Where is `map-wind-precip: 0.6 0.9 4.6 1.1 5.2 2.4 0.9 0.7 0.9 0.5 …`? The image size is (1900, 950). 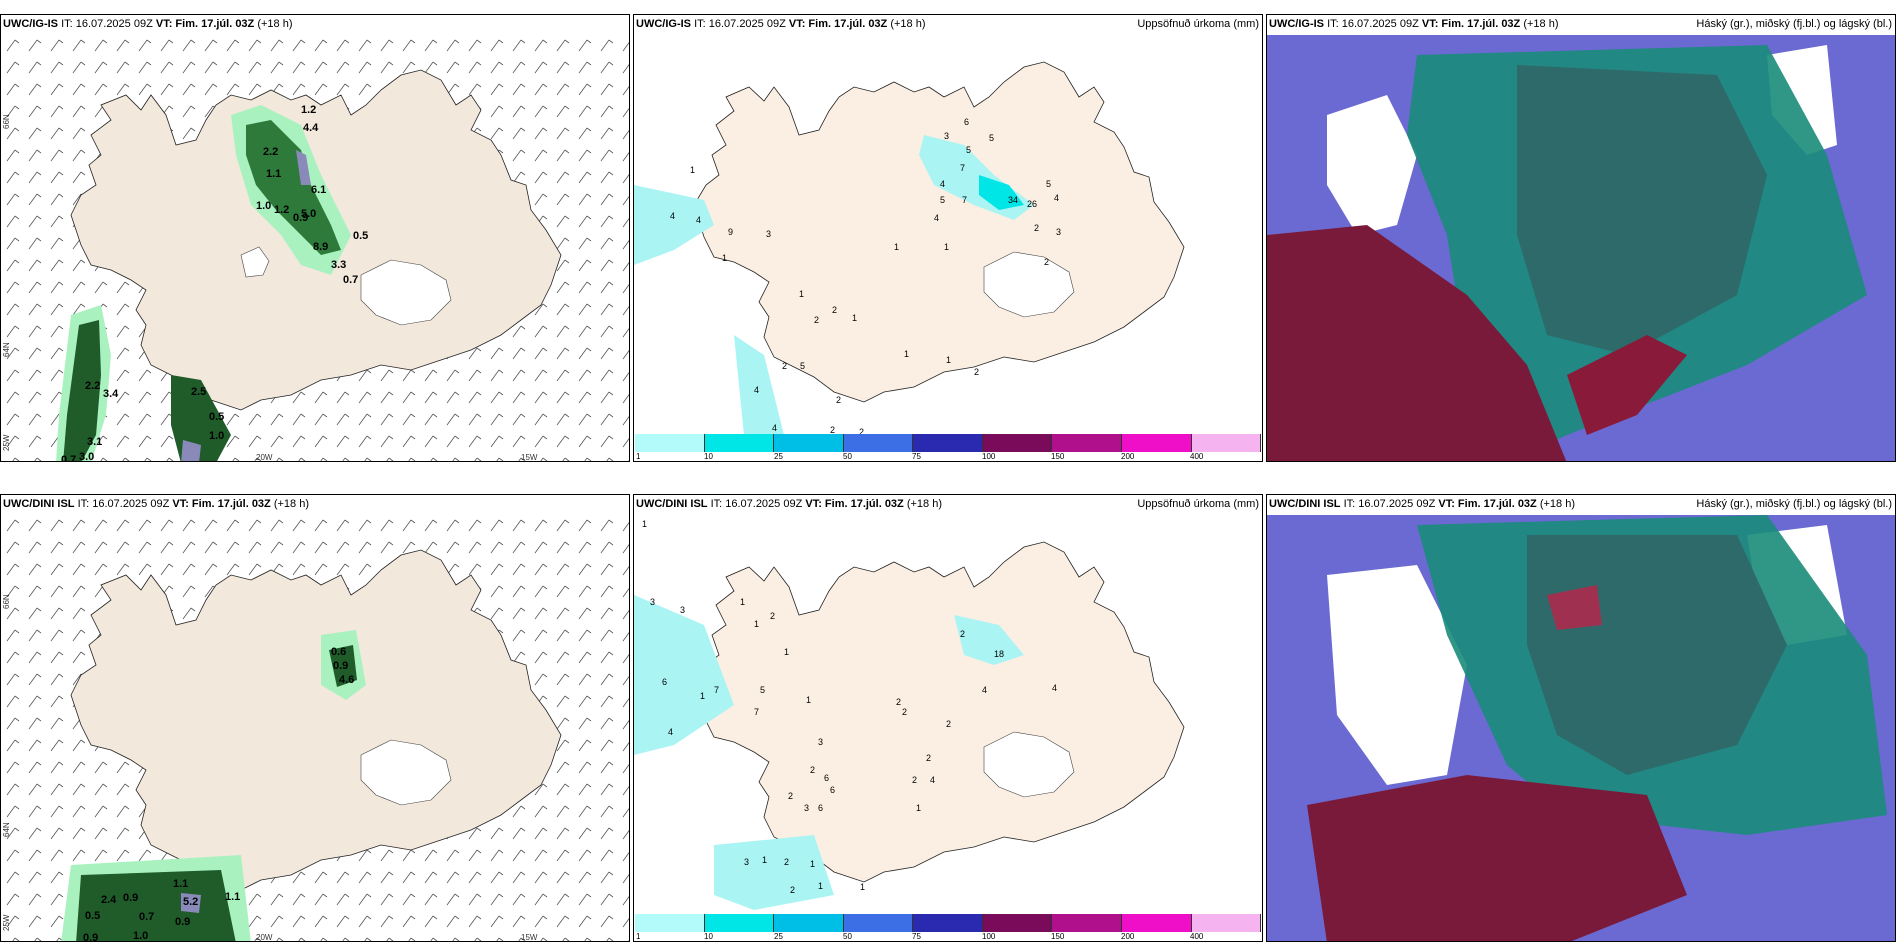 map-wind-precip: 0.6 0.9 4.6 1.1 5.2 2.4 0.9 0.7 0.9 0.5 … is located at coordinates (315, 728).